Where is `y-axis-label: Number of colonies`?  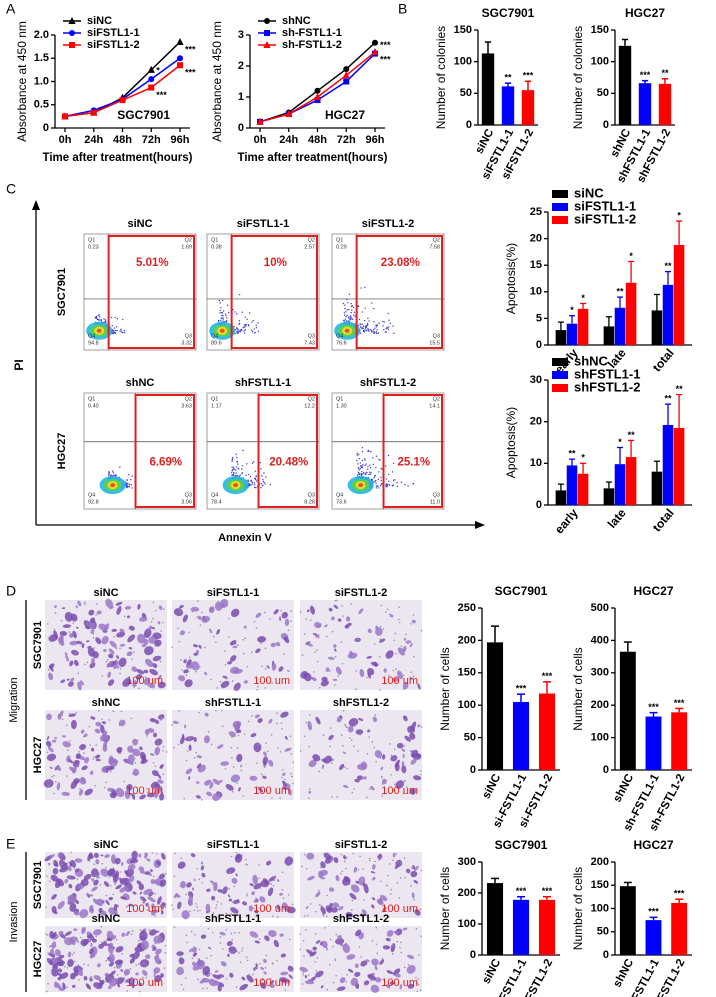 y-axis-label: Number of colonies is located at coordinates (441, 77).